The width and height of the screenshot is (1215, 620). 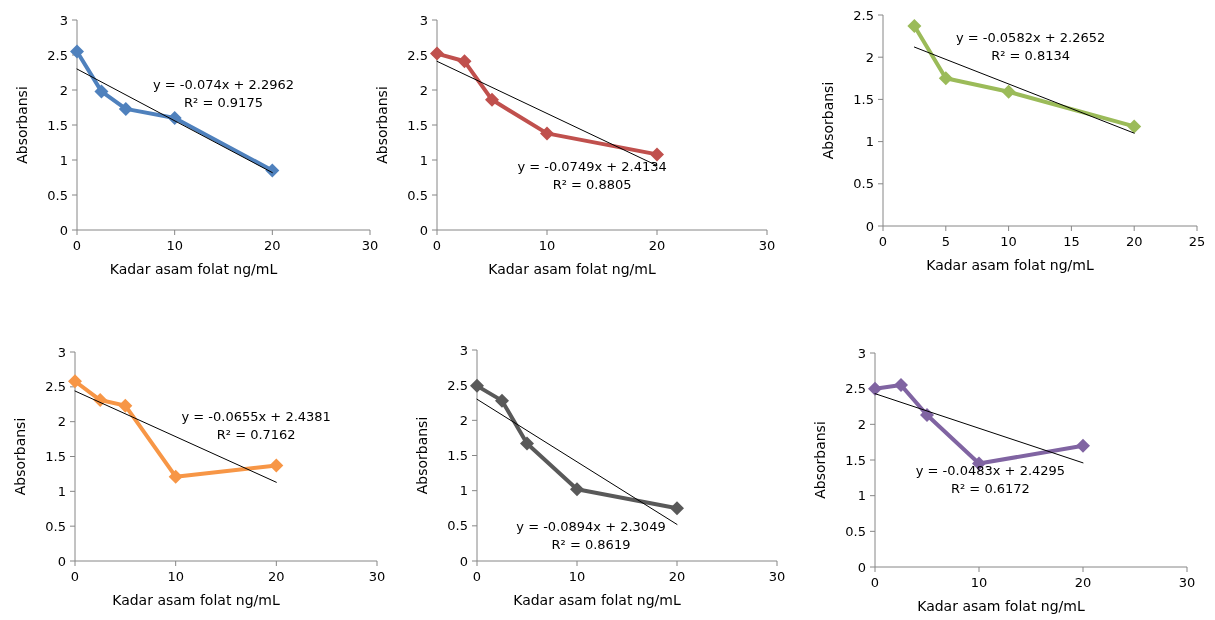 What do you see at coordinates (592, 167) in the screenshot?
I see `annotation: y = -0.0749x + 2.4134` at bounding box center [592, 167].